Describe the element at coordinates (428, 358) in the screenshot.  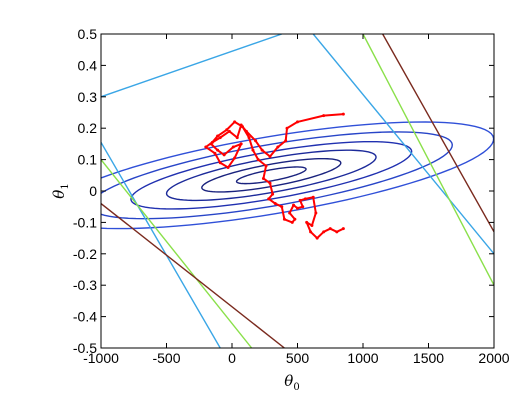
I see `x-tick-label-6: 1500` at that location.